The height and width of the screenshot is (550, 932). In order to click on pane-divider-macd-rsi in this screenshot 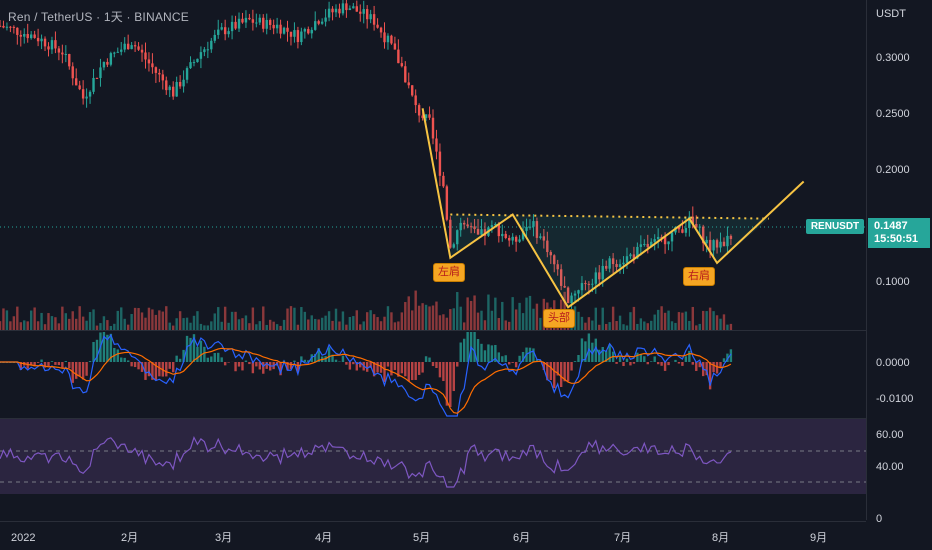, I will do `click(433, 418)`.